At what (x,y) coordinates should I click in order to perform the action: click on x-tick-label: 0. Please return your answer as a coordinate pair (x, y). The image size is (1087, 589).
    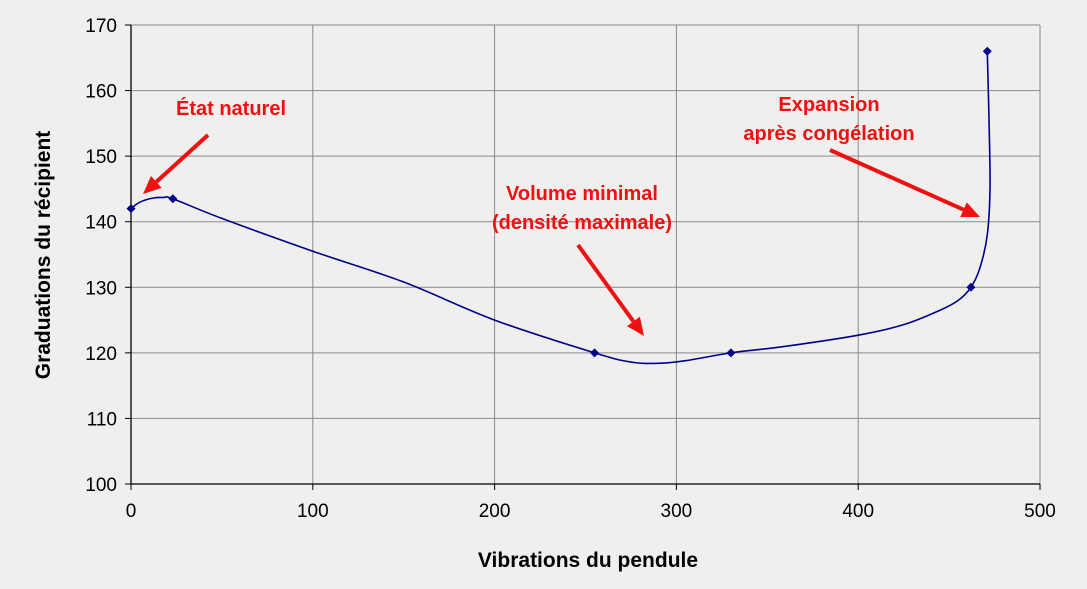
    Looking at the image, I should click on (131, 511).